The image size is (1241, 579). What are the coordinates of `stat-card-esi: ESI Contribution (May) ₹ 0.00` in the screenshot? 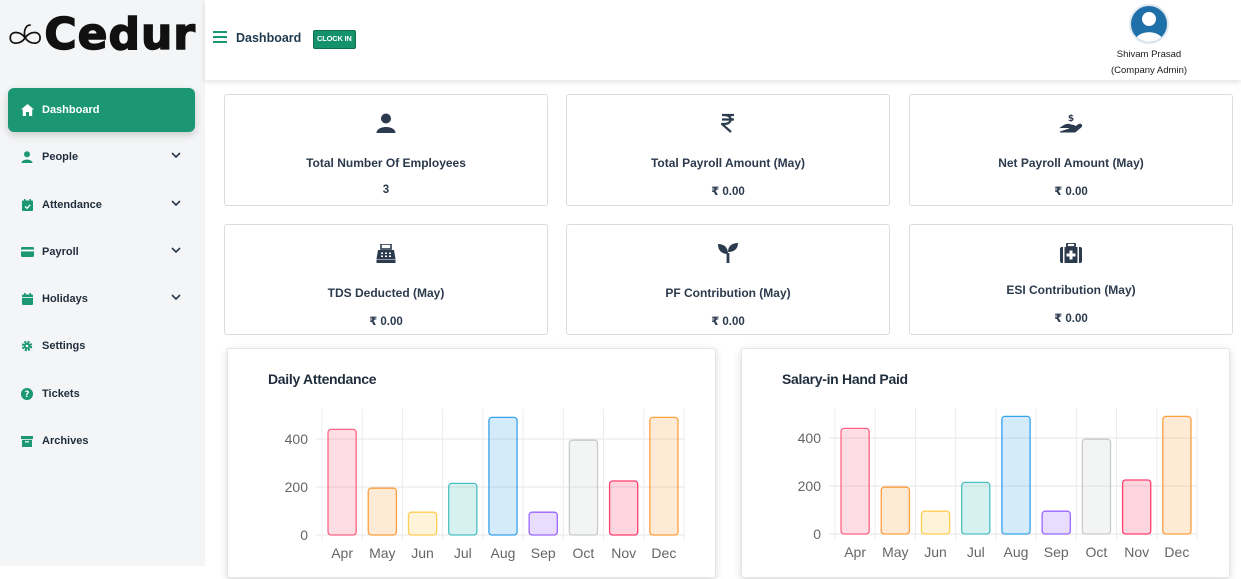 It's located at (1071, 279).